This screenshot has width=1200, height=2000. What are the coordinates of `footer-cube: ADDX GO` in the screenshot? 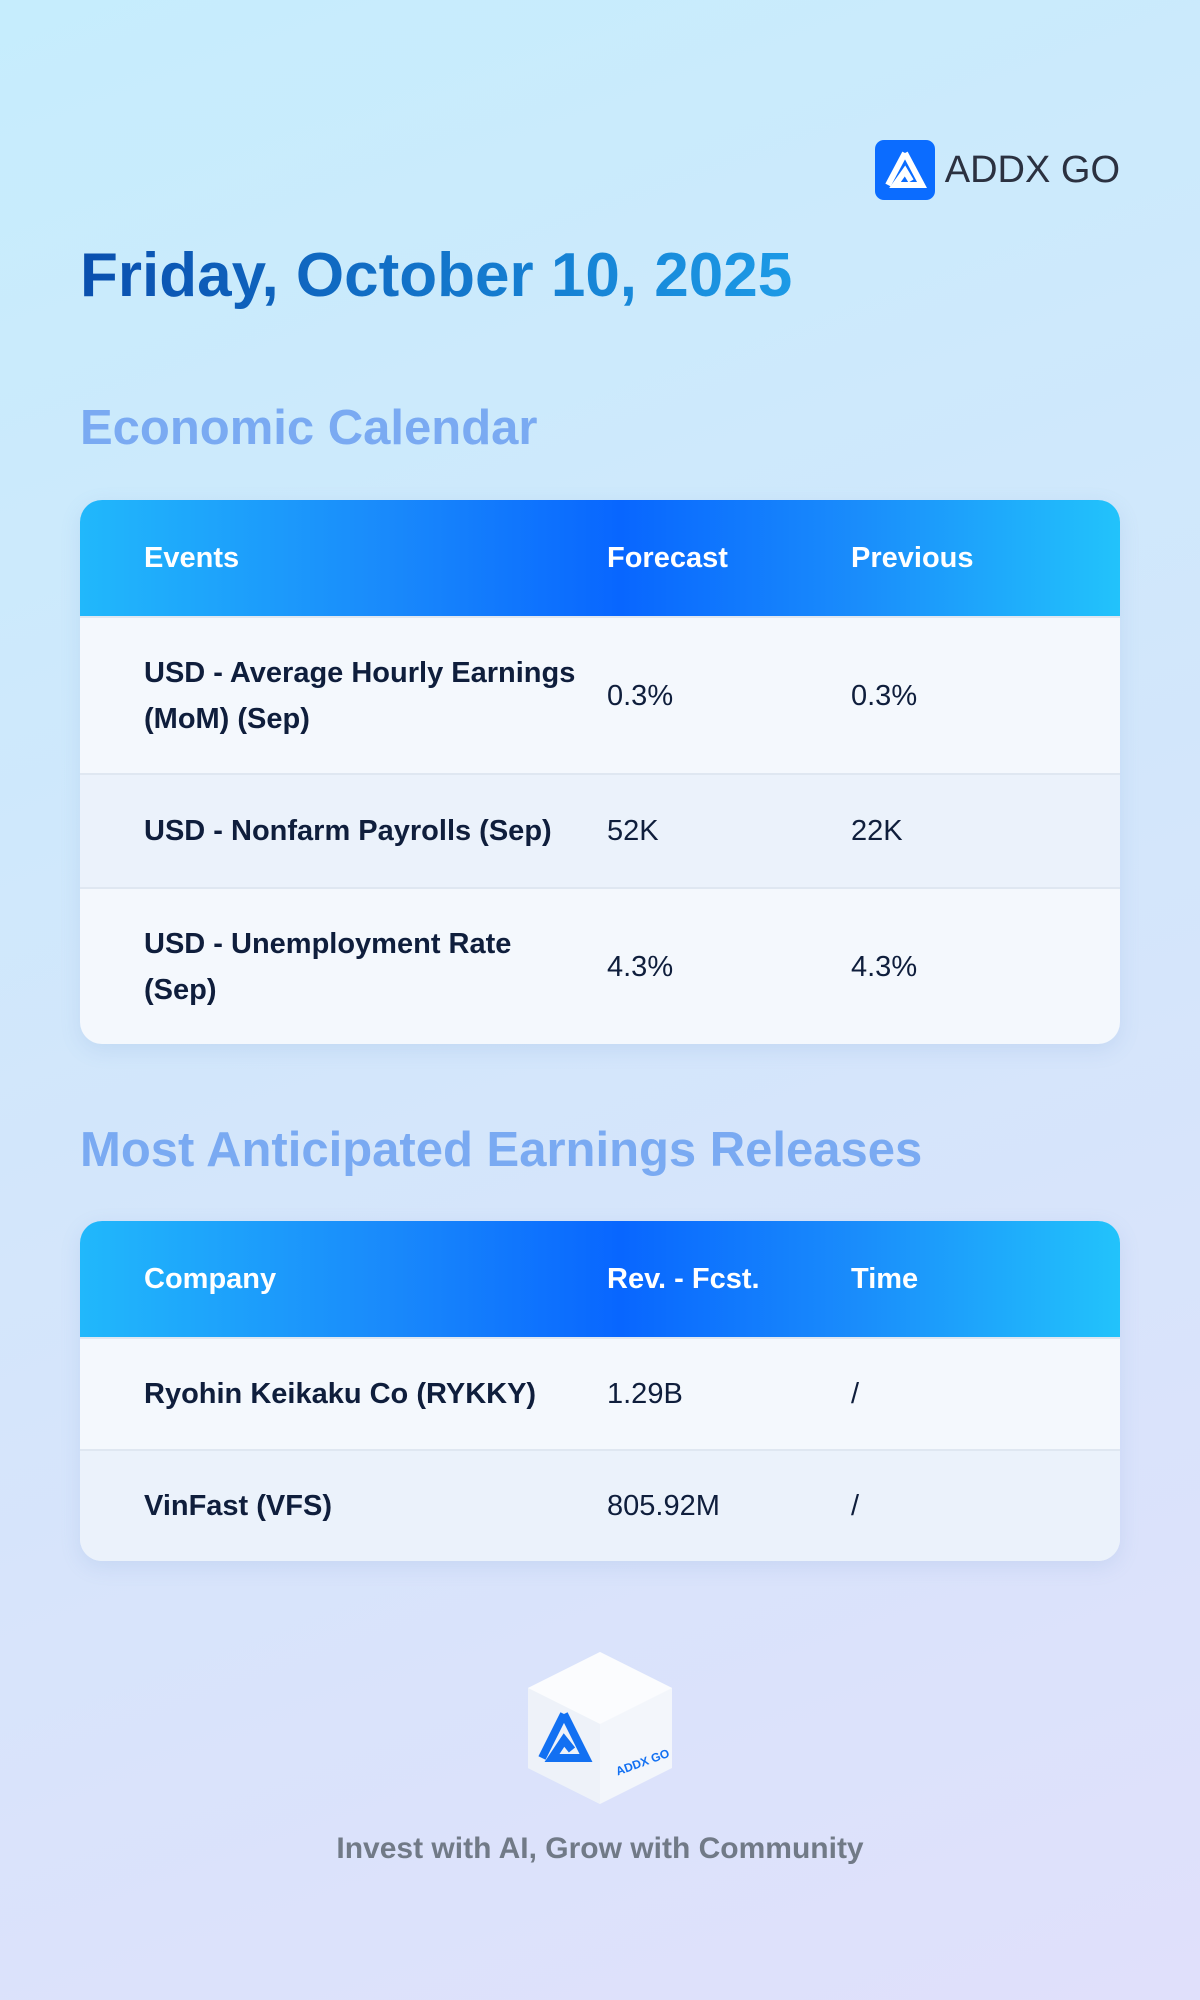 It's located at (600, 1728).